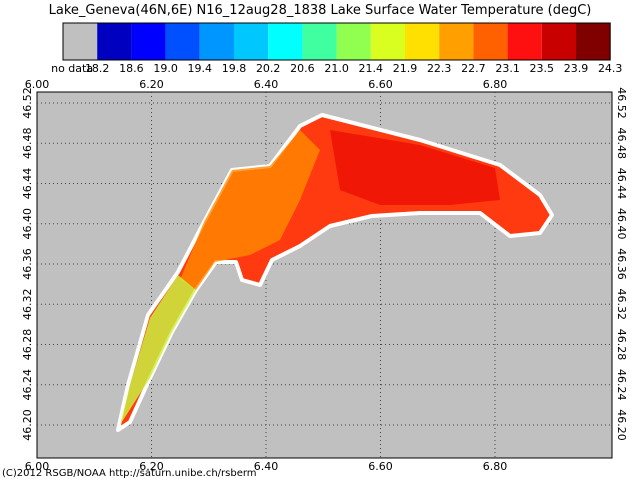  Describe the element at coordinates (27, 103) in the screenshot. I see `lat-label-left: 46.52` at that location.